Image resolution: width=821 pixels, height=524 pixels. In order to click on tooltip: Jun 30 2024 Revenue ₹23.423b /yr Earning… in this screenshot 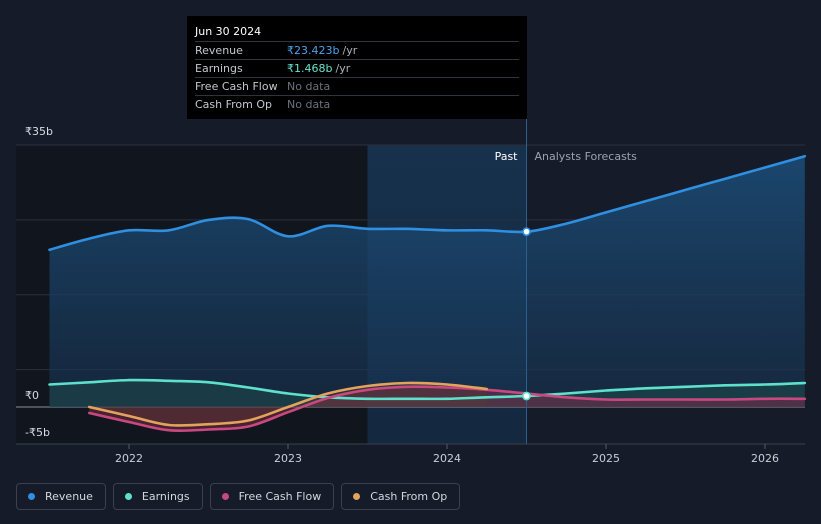, I will do `click(357, 67)`.